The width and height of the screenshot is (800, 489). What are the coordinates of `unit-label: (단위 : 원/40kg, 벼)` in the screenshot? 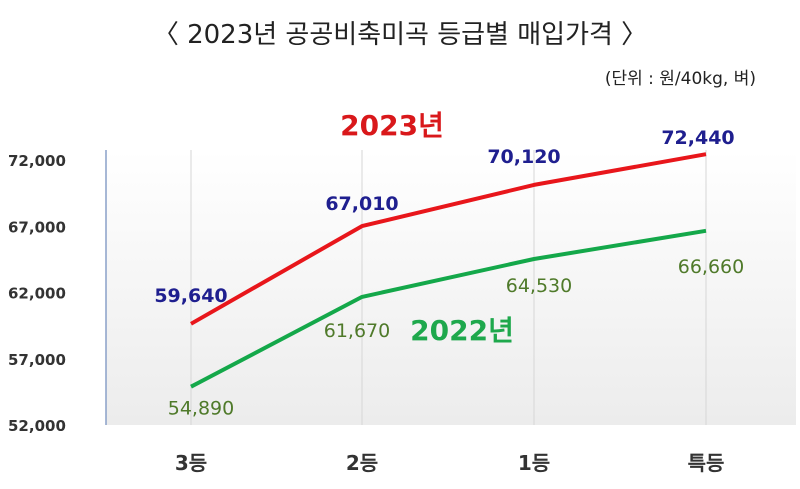 It's located at (680, 79).